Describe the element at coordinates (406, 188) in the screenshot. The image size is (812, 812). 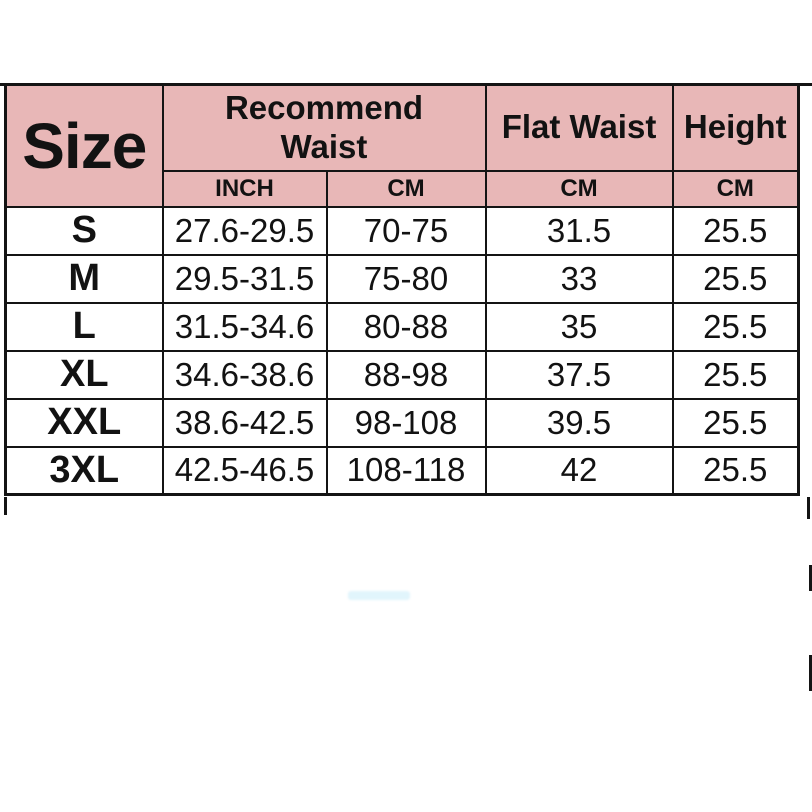
I see `unit-cm-recommend: CM` at that location.